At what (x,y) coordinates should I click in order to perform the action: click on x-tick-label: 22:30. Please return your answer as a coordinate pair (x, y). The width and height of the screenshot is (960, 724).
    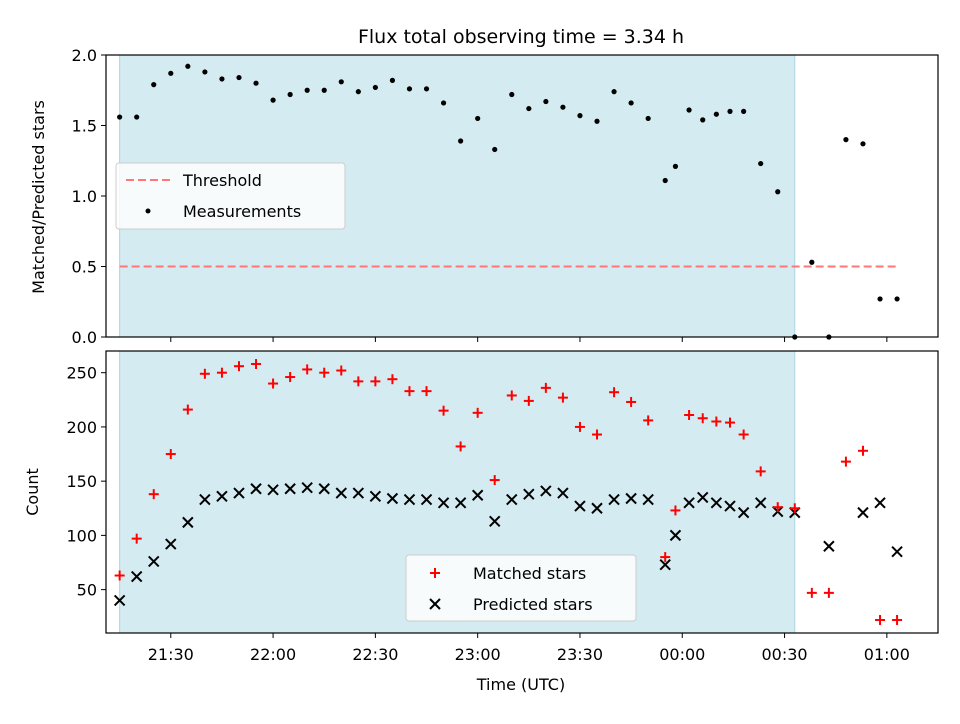
    Looking at the image, I should click on (375, 654).